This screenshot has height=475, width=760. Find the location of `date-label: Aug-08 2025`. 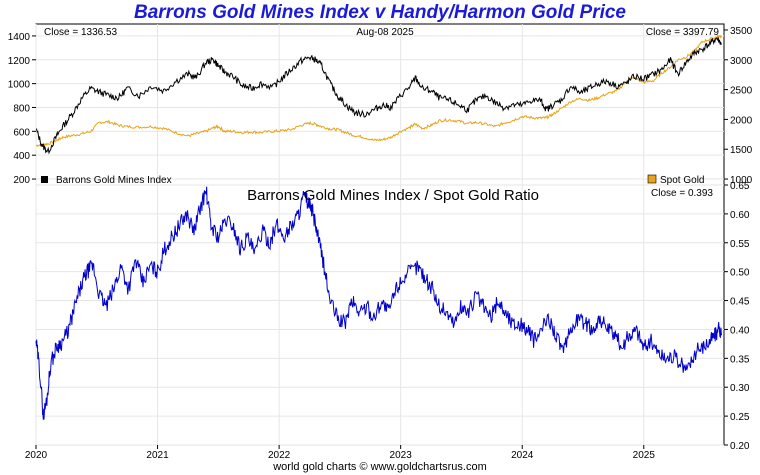

date-label: Aug-08 2025 is located at coordinates (385, 32).